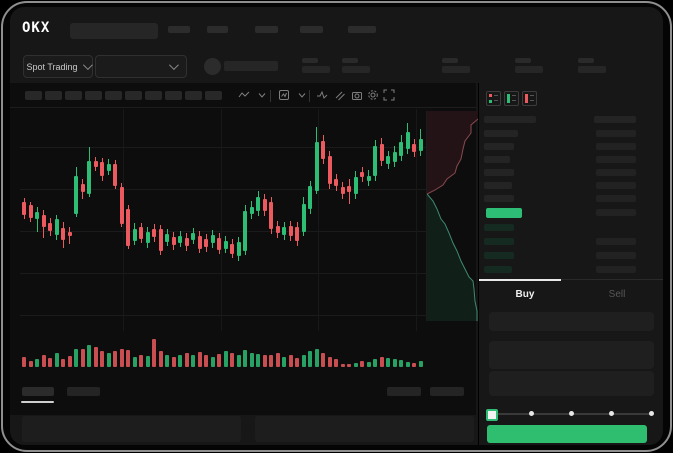 This screenshot has height=453, width=673. I want to click on compare-icon, so click(322, 95).